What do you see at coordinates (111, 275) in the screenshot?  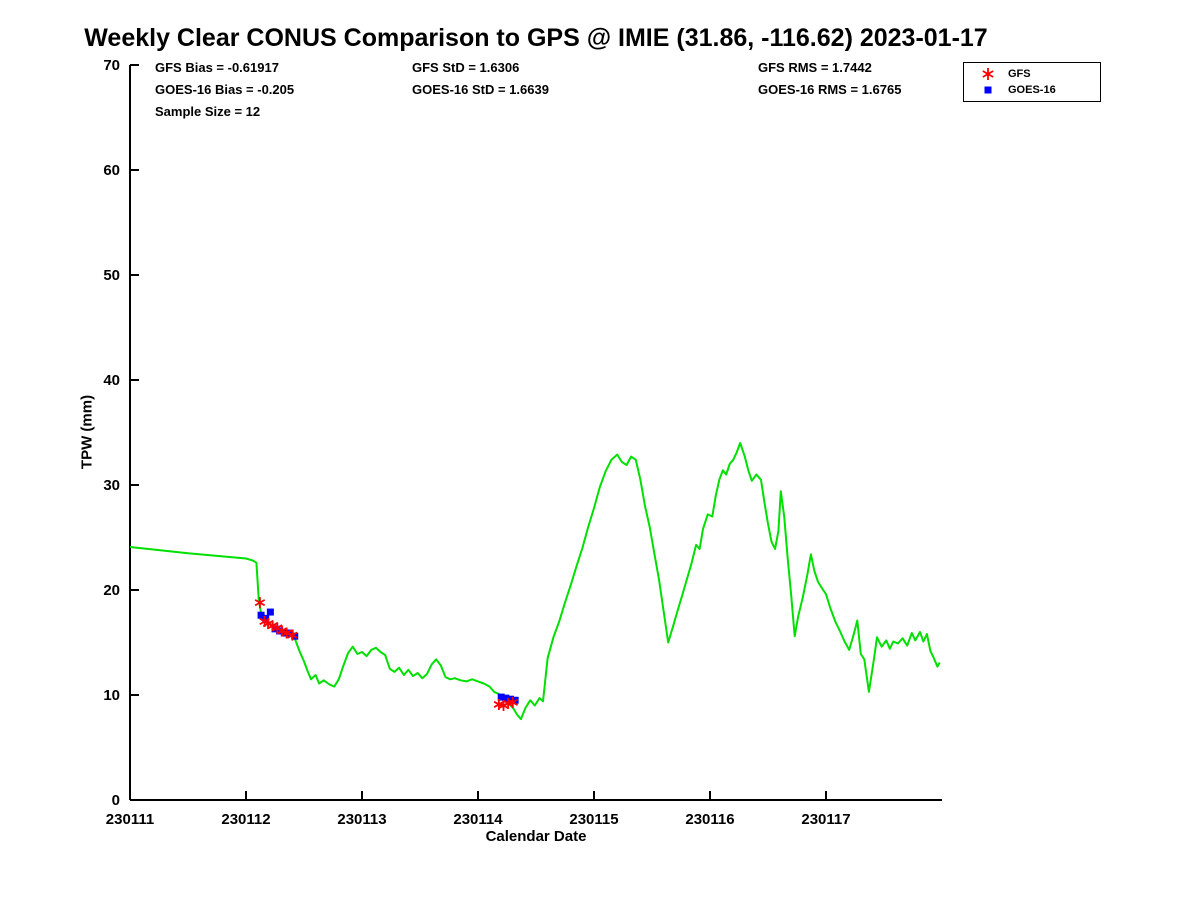 I see `y-tick-label: 50` at bounding box center [111, 275].